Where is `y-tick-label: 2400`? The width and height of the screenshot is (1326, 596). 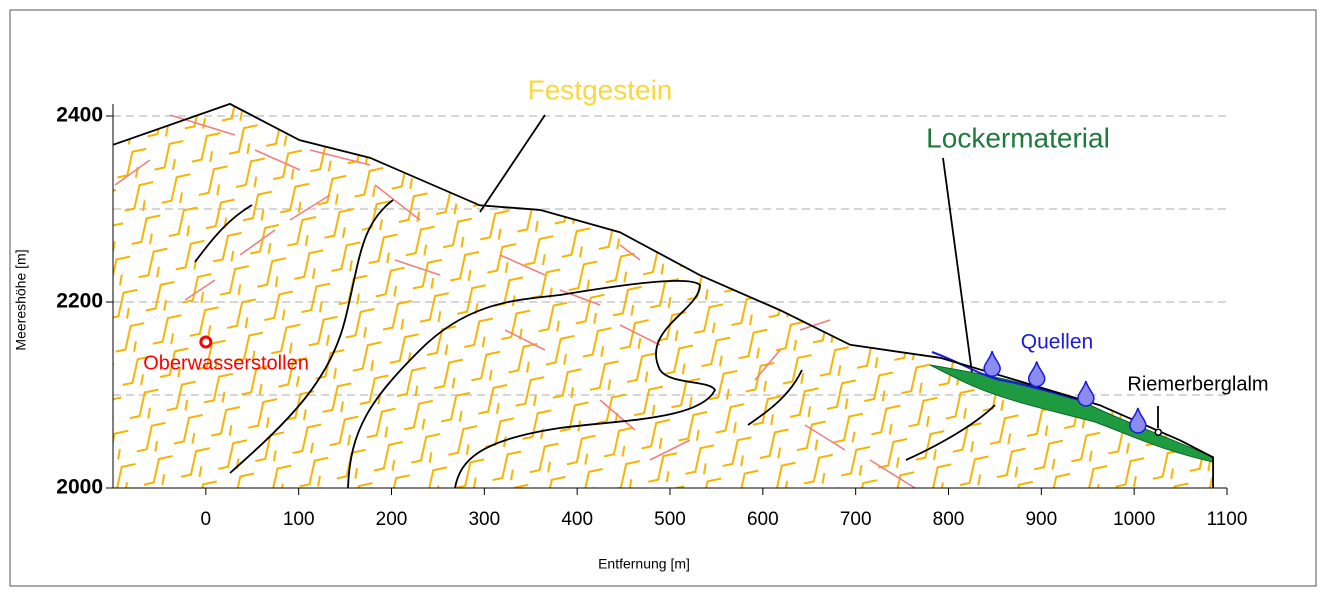 y-tick-label: 2400 is located at coordinates (79, 115).